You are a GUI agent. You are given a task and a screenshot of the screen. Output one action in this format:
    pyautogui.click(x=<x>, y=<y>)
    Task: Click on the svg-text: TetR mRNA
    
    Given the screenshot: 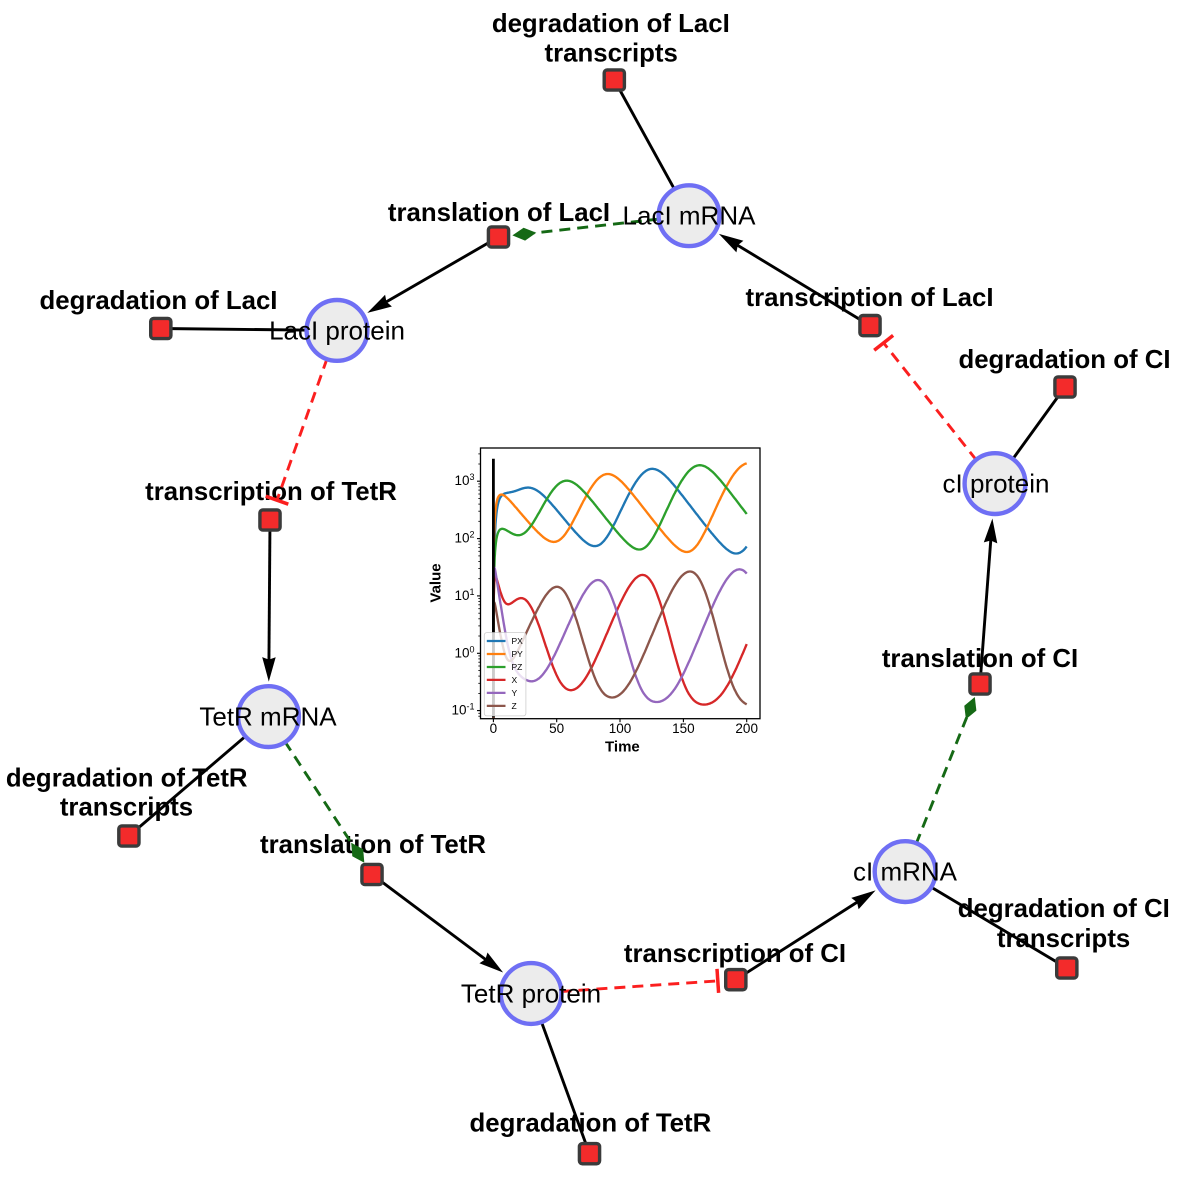 What is the action you would take?
    pyautogui.click(x=268, y=717)
    